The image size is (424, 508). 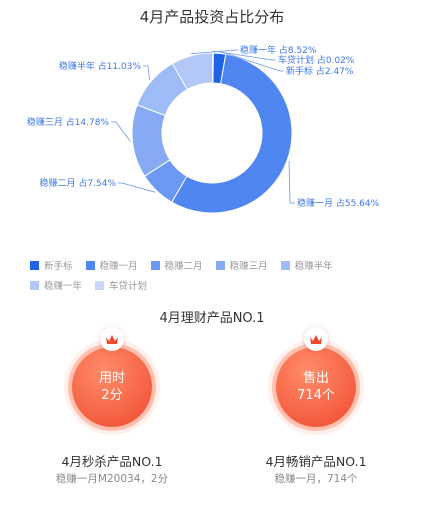 What do you see at coordinates (111, 378) in the screenshot?
I see `badge-label: 用时` at bounding box center [111, 378].